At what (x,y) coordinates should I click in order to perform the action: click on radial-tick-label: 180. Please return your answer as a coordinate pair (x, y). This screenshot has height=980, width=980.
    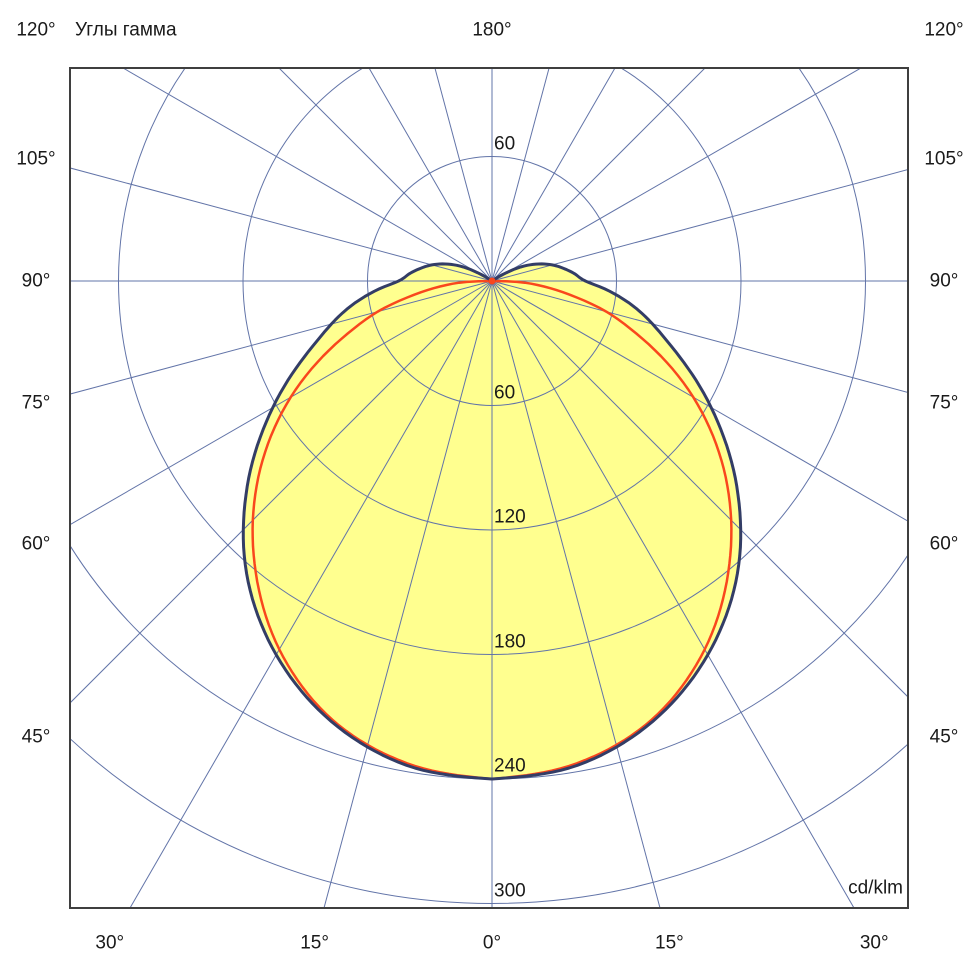
    Looking at the image, I should click on (510, 641).